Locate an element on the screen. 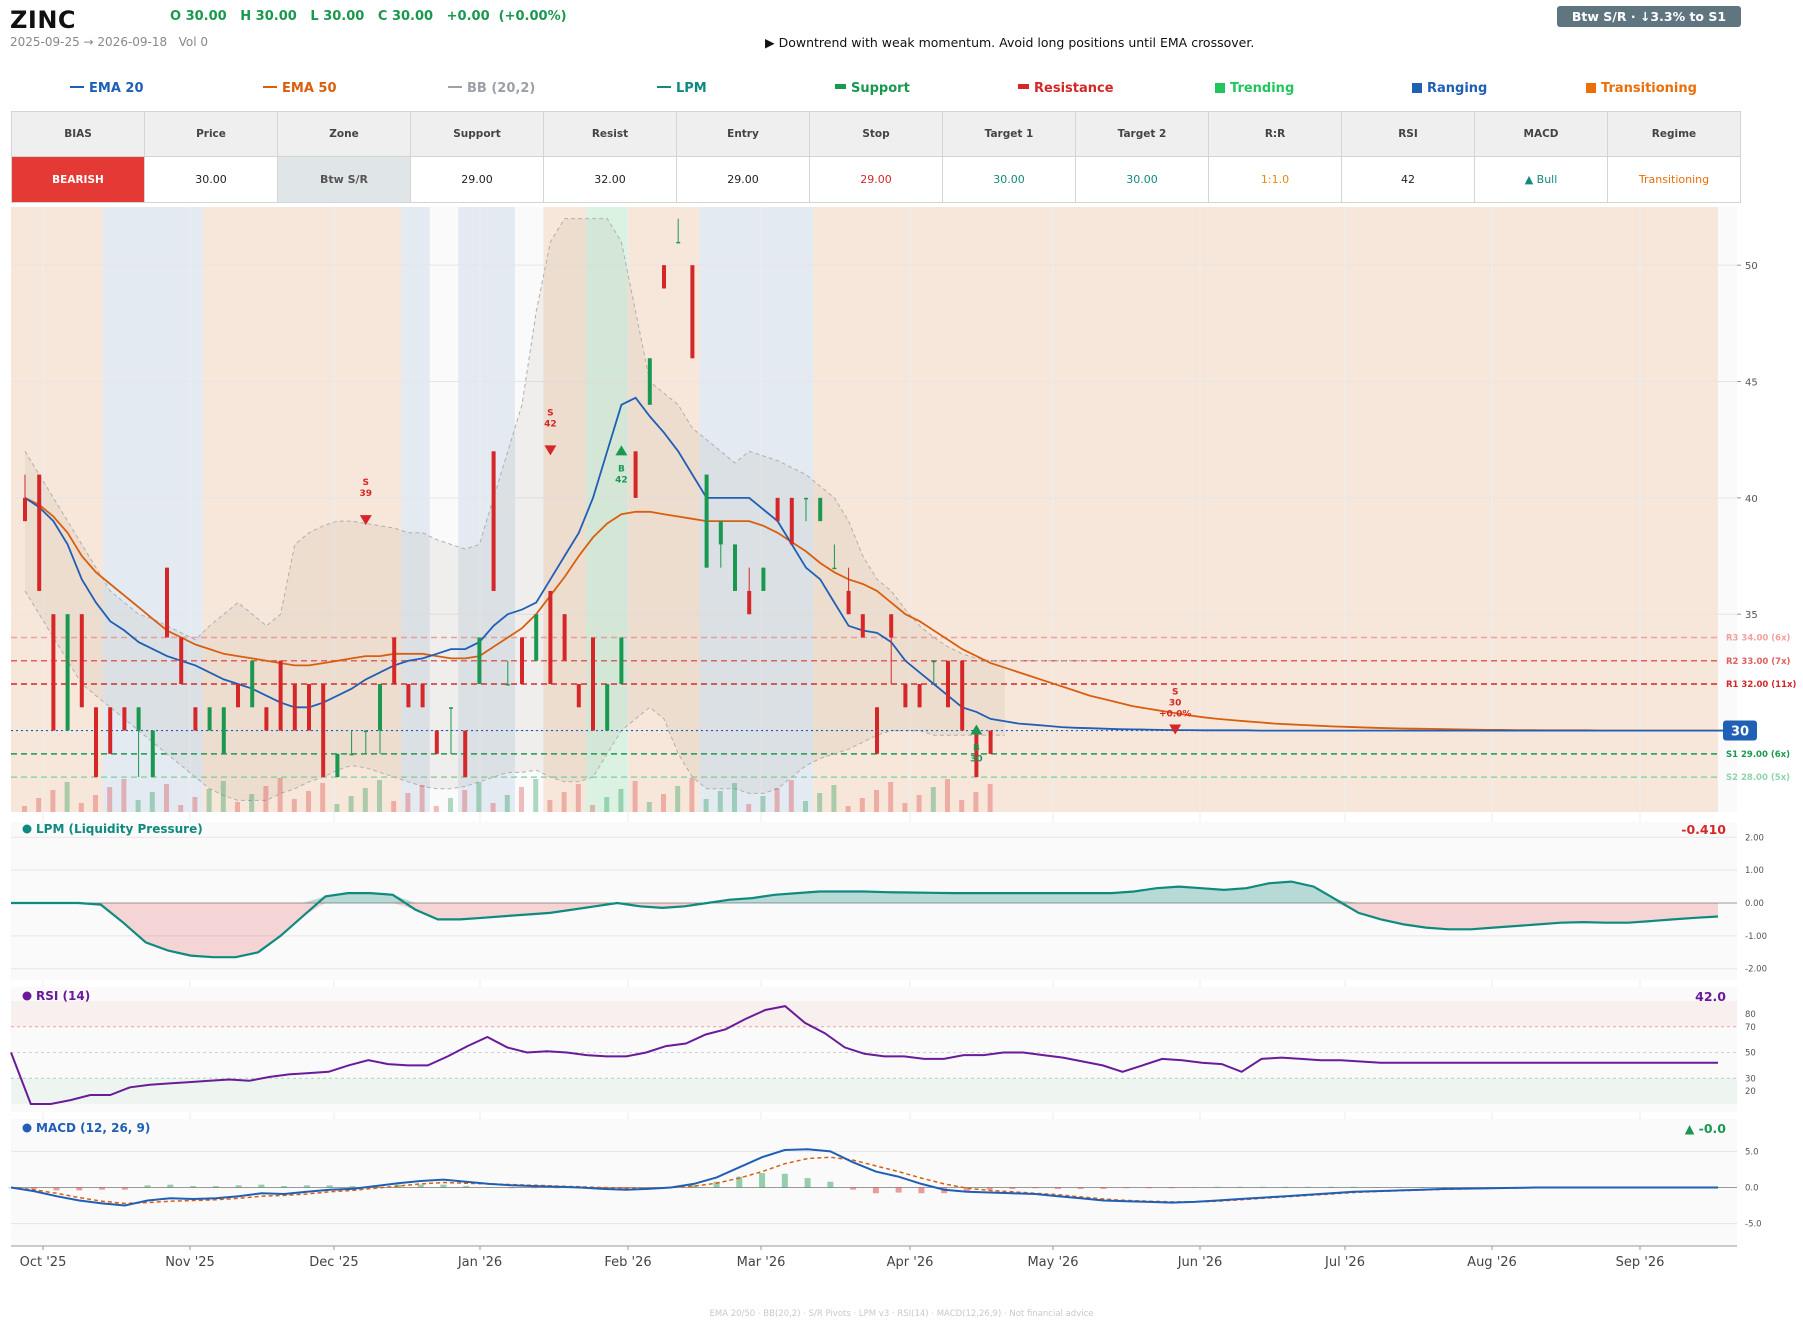  legend-bb-20-2: BB (20,2) is located at coordinates (491, 88).